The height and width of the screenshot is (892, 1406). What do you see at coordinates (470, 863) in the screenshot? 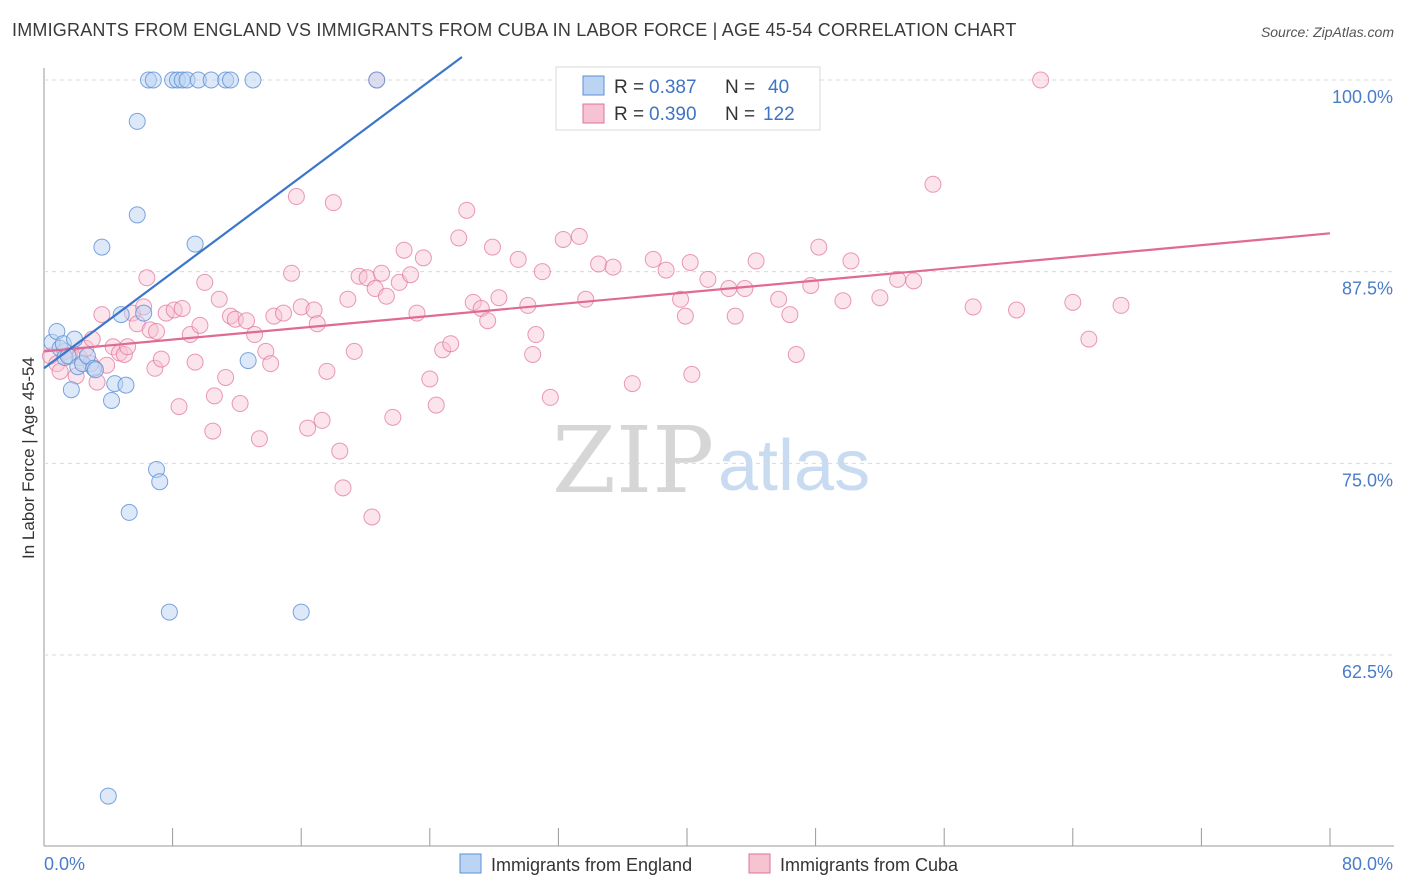
I see `legend-england-swatch` at bounding box center [470, 863].